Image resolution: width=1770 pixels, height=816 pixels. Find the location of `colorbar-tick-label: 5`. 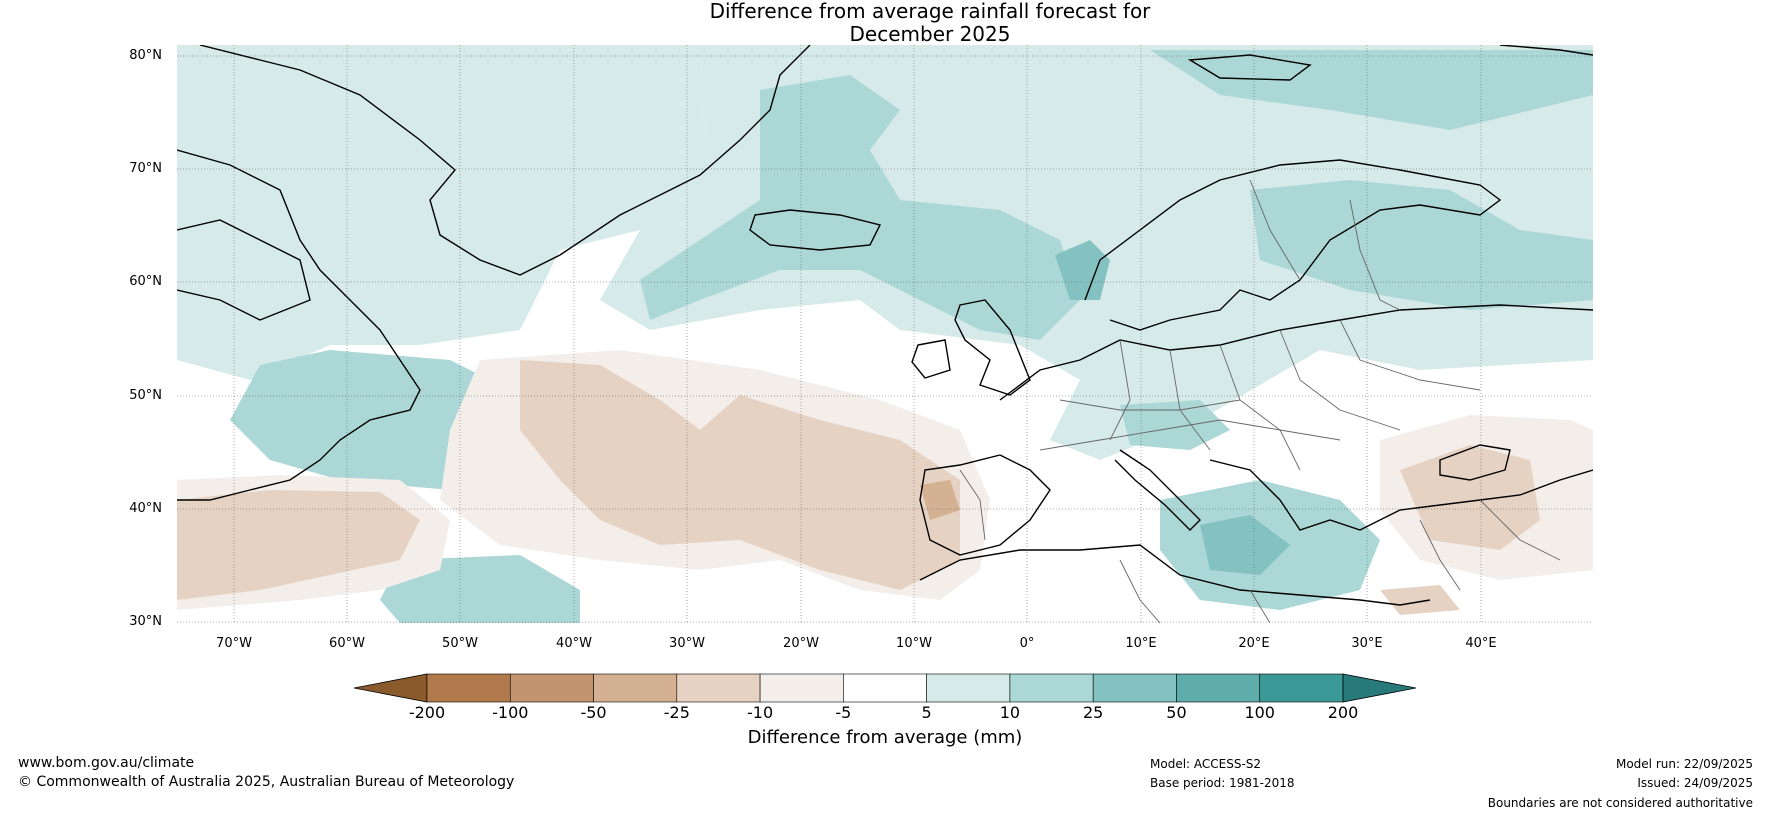

colorbar-tick-label: 5 is located at coordinates (926, 712).